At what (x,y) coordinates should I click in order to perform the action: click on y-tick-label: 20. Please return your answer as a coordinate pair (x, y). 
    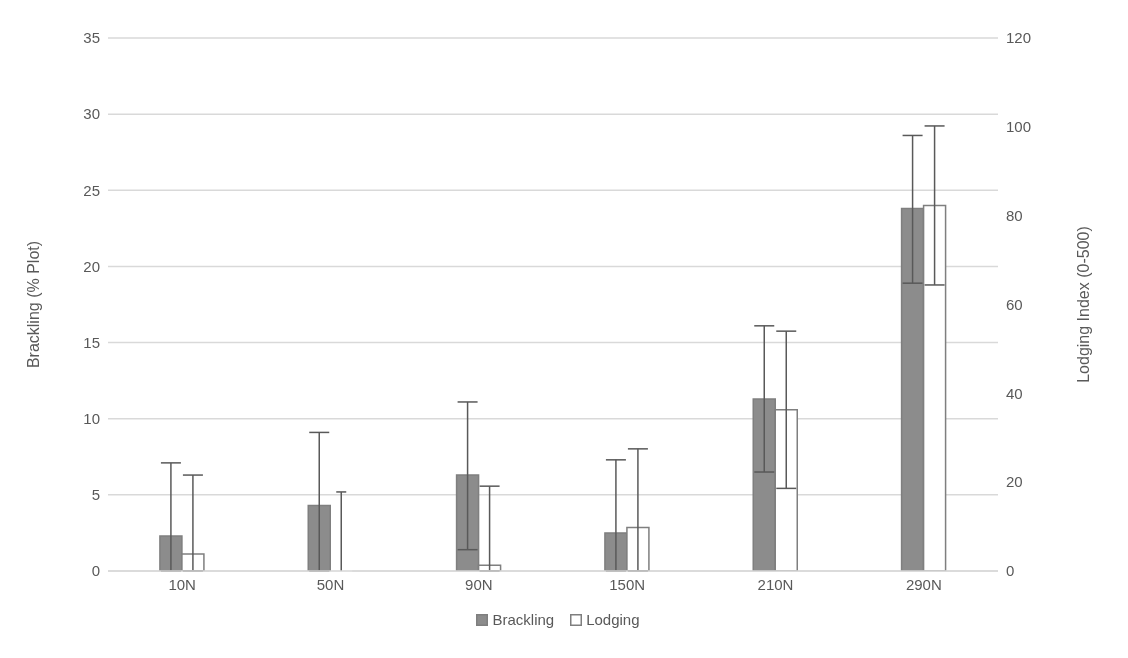
    Looking at the image, I should click on (91, 266).